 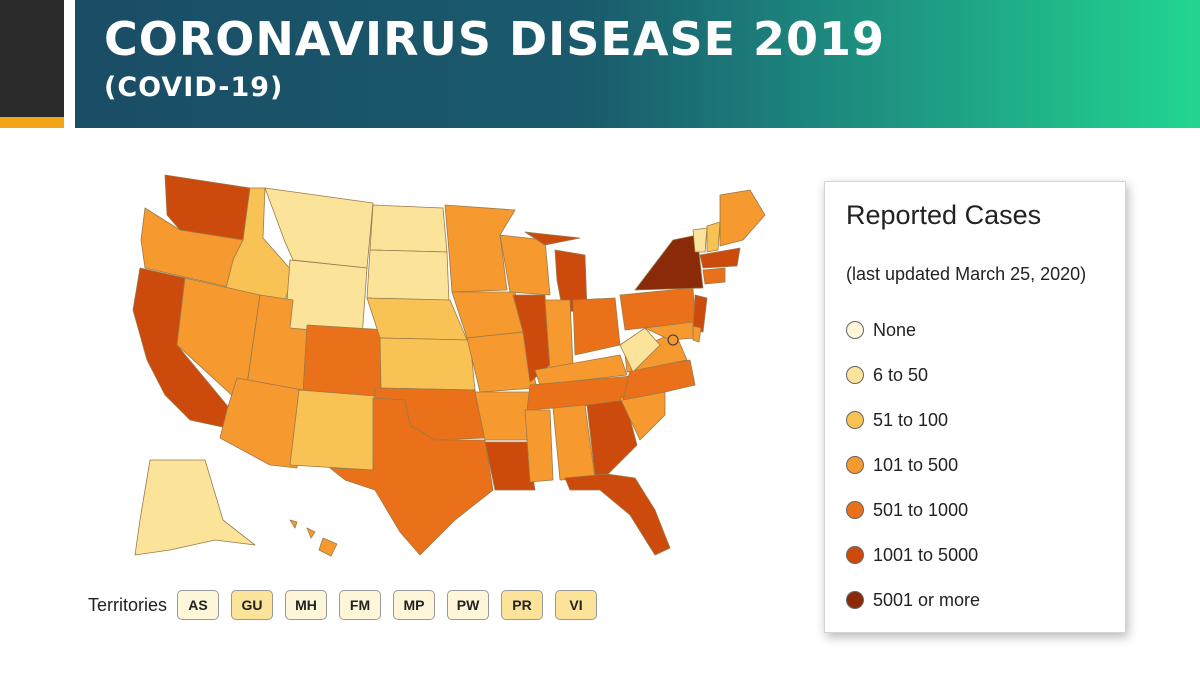 I want to click on state-ar, so click(x=504, y=416).